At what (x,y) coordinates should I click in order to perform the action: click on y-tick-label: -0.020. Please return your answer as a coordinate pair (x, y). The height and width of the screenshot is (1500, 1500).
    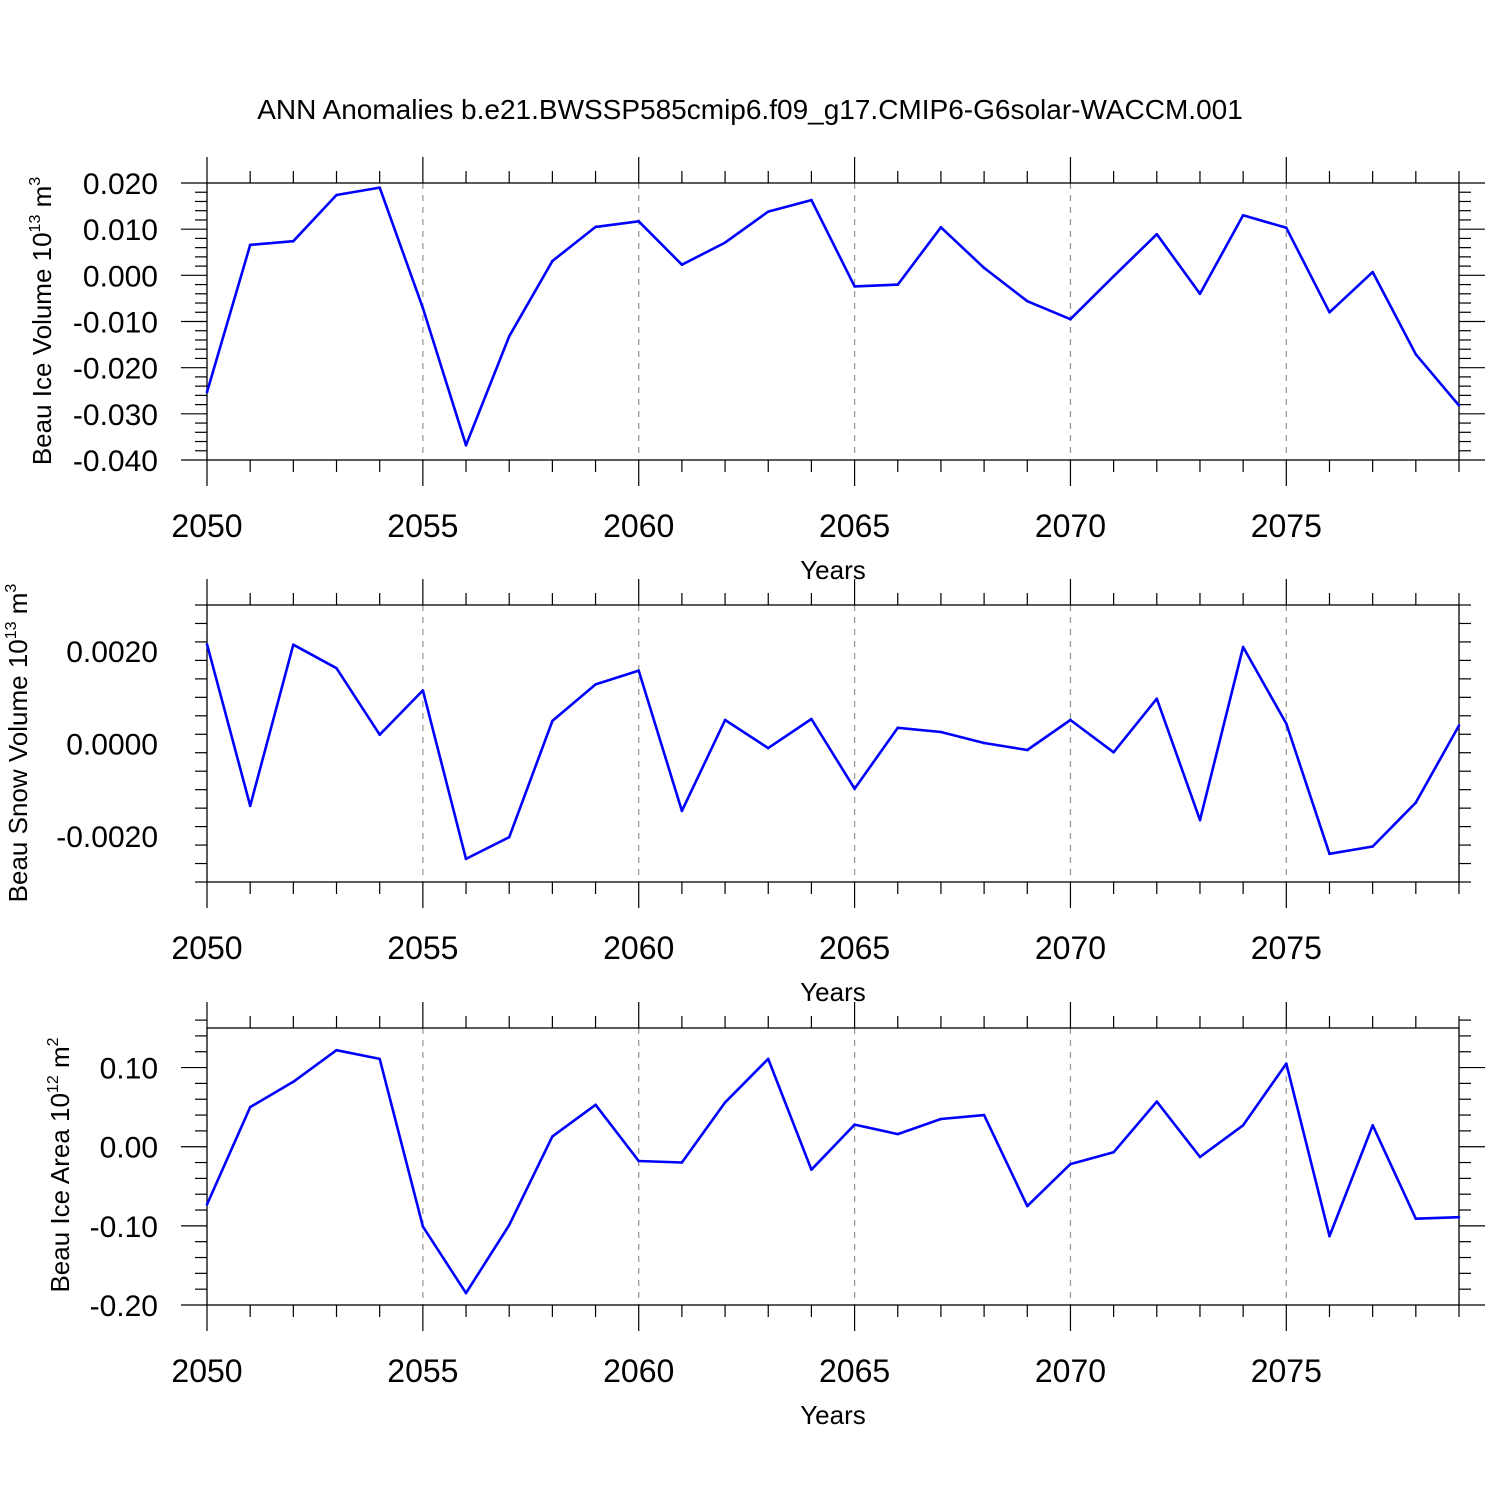
    Looking at the image, I should click on (115, 369).